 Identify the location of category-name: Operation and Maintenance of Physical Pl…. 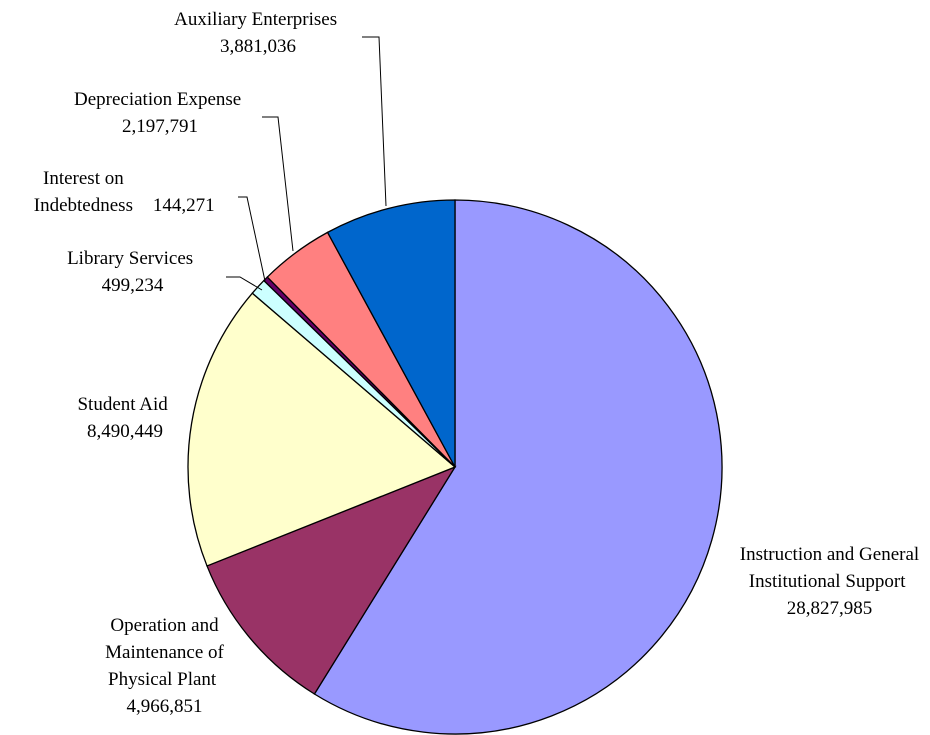
(164, 652).